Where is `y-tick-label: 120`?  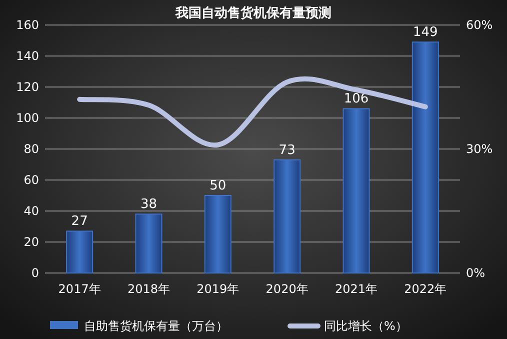
y-tick-label: 120 is located at coordinates (27, 87).